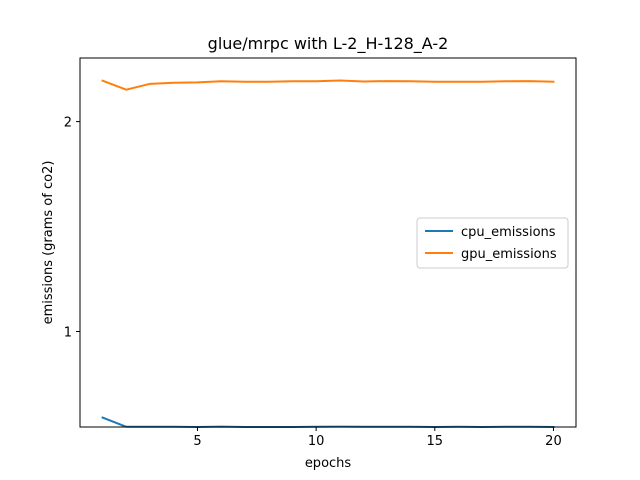  What do you see at coordinates (68, 123) in the screenshot?
I see `y-tick-label: 2` at bounding box center [68, 123].